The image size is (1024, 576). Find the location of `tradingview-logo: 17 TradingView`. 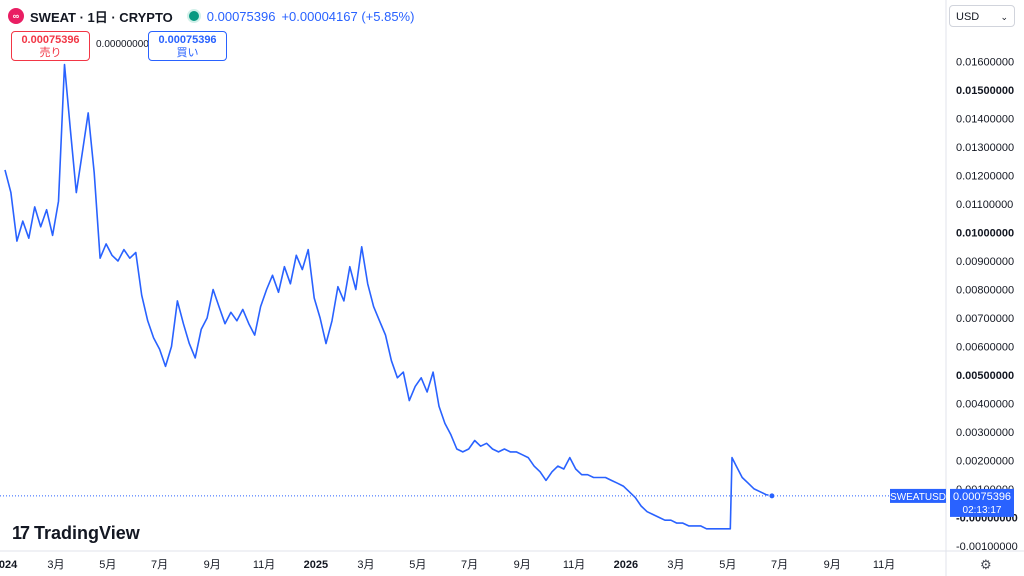

tradingview-logo: 17 TradingView is located at coordinates (76, 533).